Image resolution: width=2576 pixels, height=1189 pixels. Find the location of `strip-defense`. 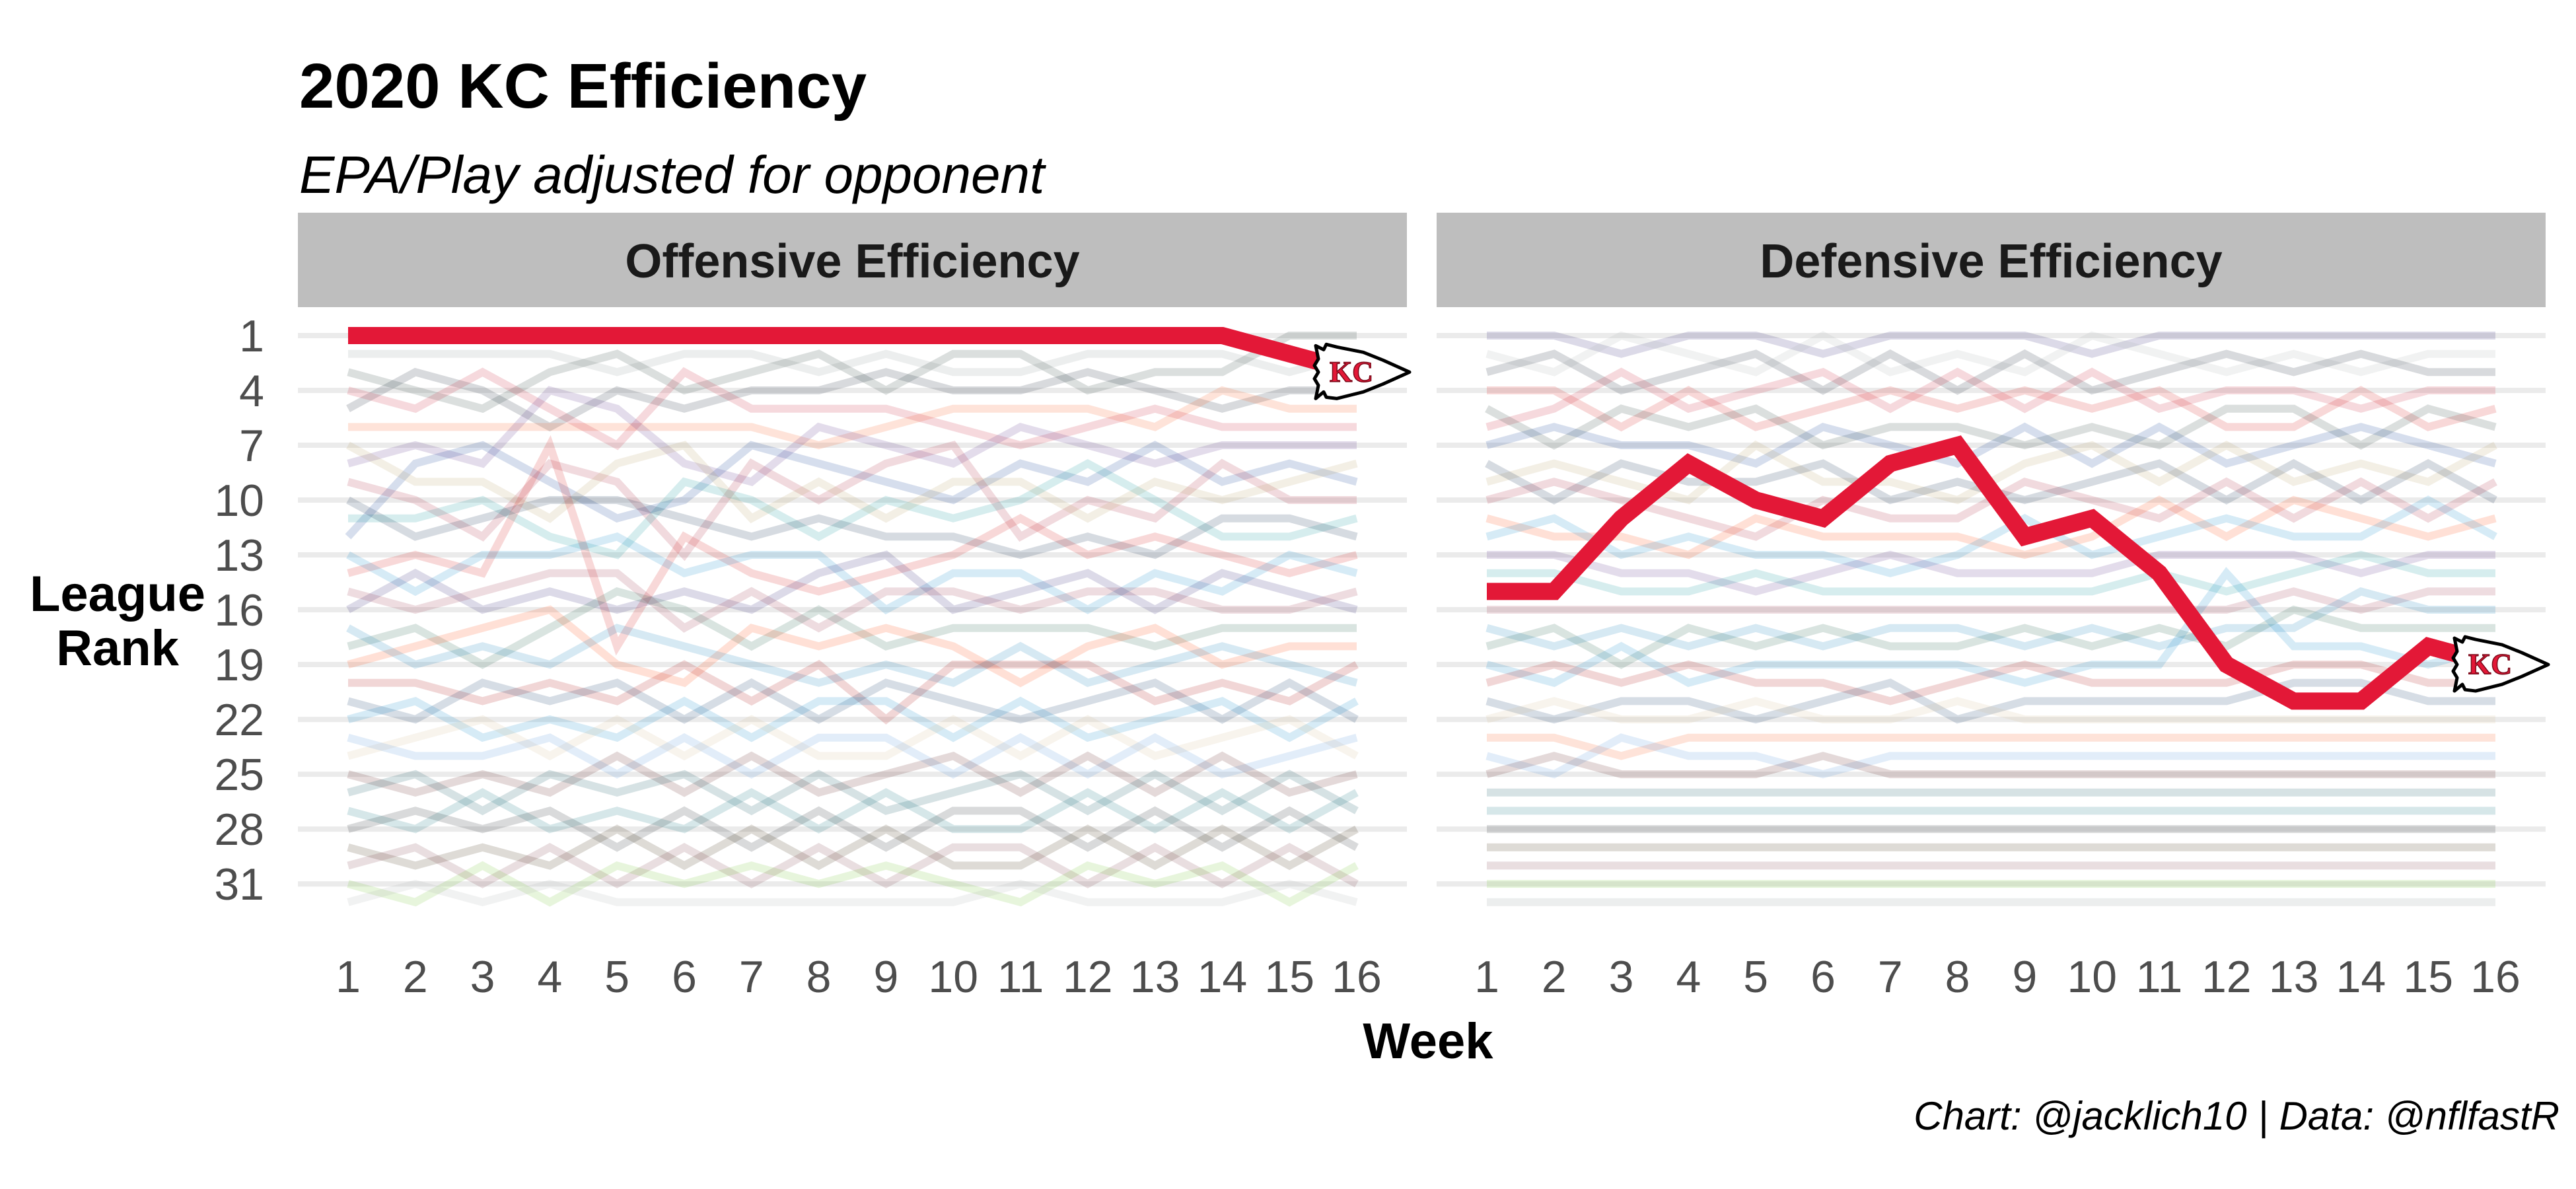

strip-defense is located at coordinates (1992, 260).